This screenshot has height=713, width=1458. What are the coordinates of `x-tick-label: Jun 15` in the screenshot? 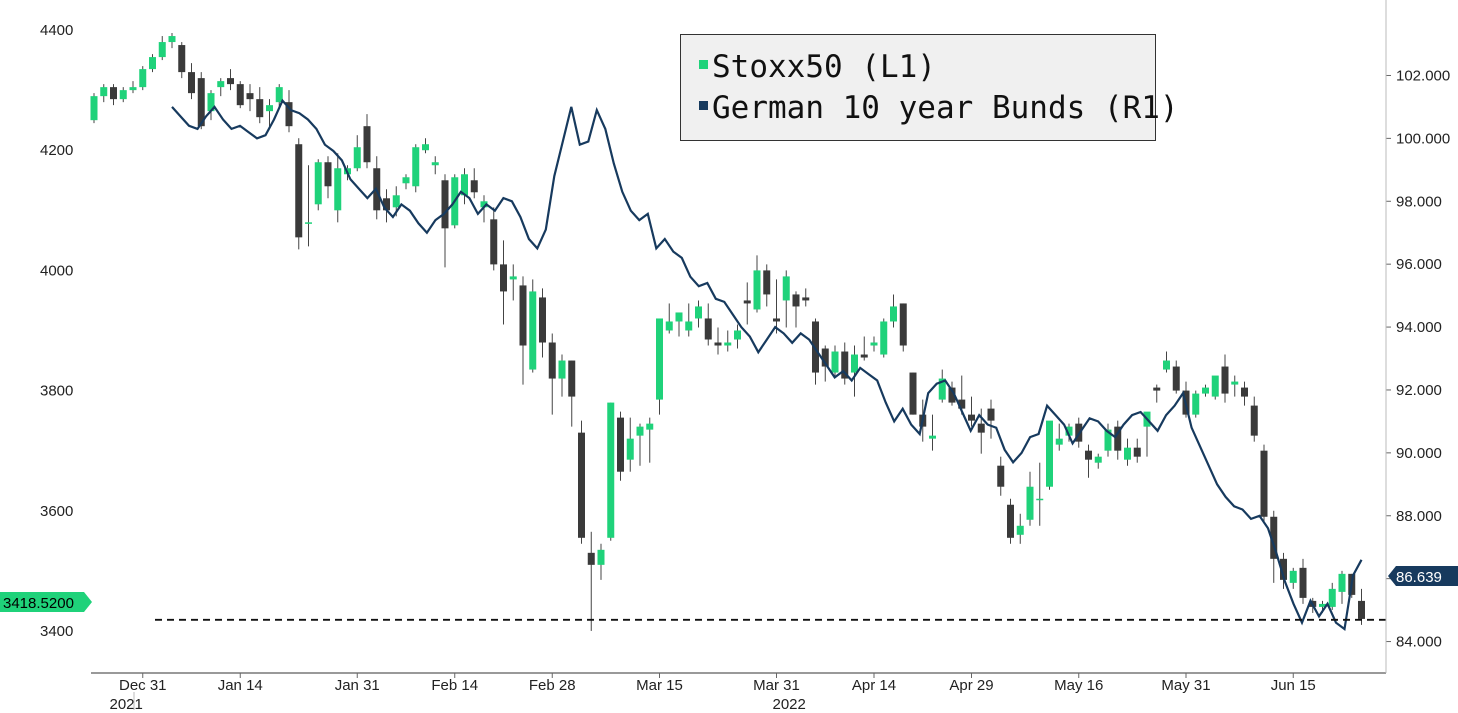 It's located at (1293, 685).